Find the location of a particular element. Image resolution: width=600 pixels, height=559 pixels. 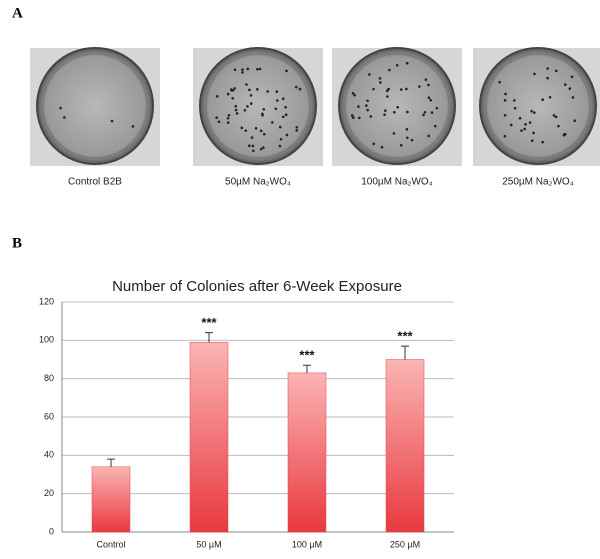

x-tick-label: 250 µM is located at coordinates (405, 544).